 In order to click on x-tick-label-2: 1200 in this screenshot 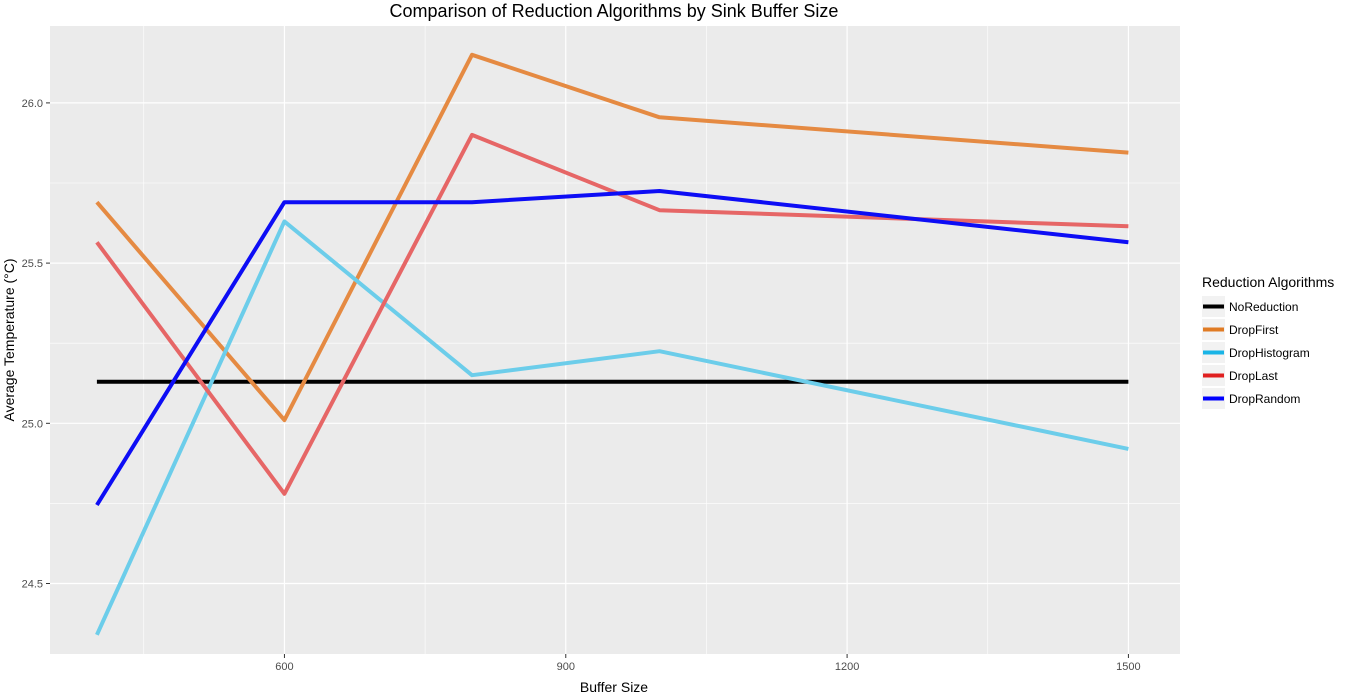, I will do `click(847, 667)`.